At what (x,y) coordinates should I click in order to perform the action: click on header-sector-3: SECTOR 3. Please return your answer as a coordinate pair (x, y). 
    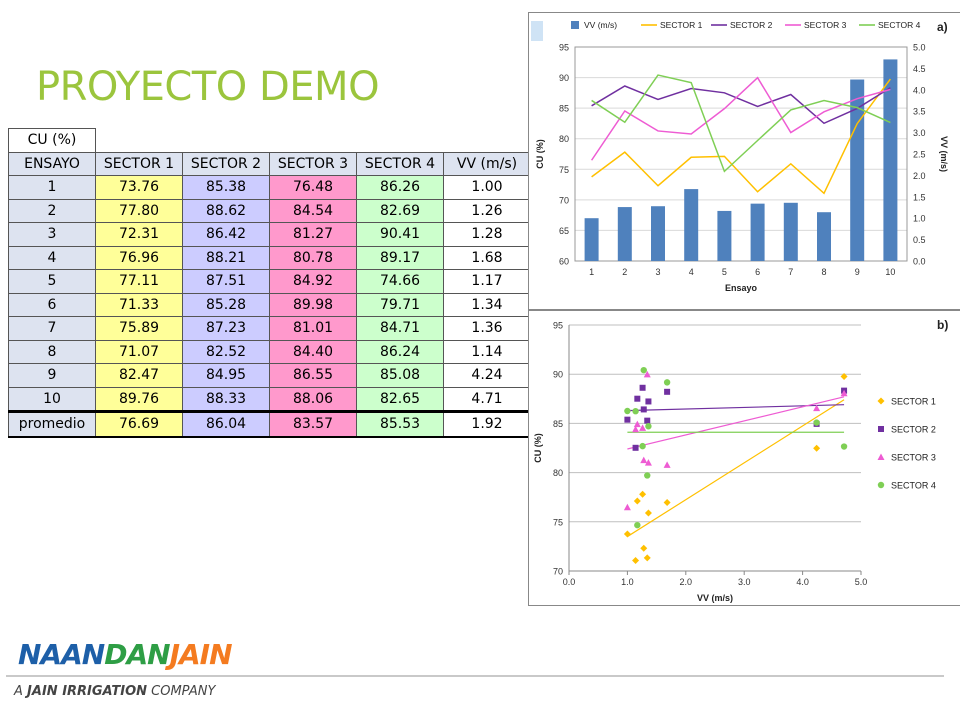
    Looking at the image, I should click on (313, 163).